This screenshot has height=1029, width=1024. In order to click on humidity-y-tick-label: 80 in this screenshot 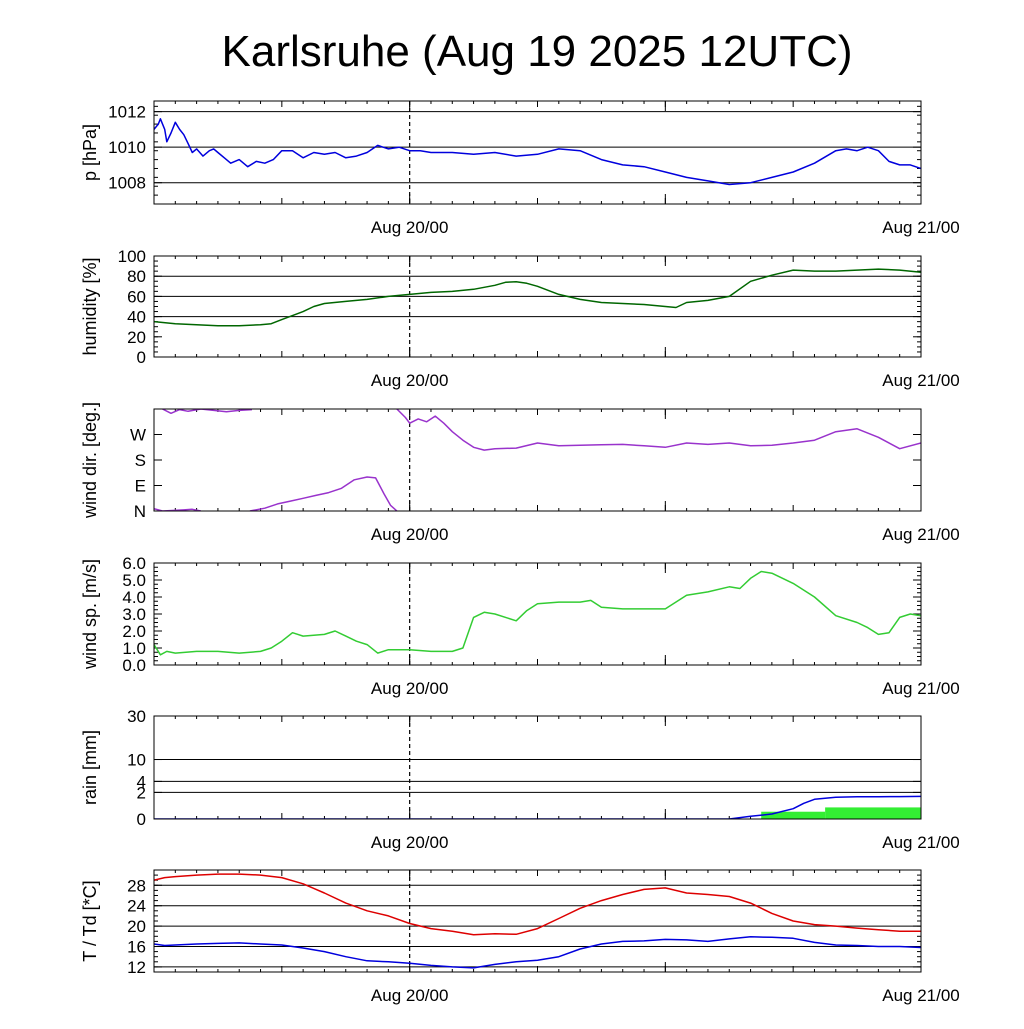, I will do `click(136, 276)`.